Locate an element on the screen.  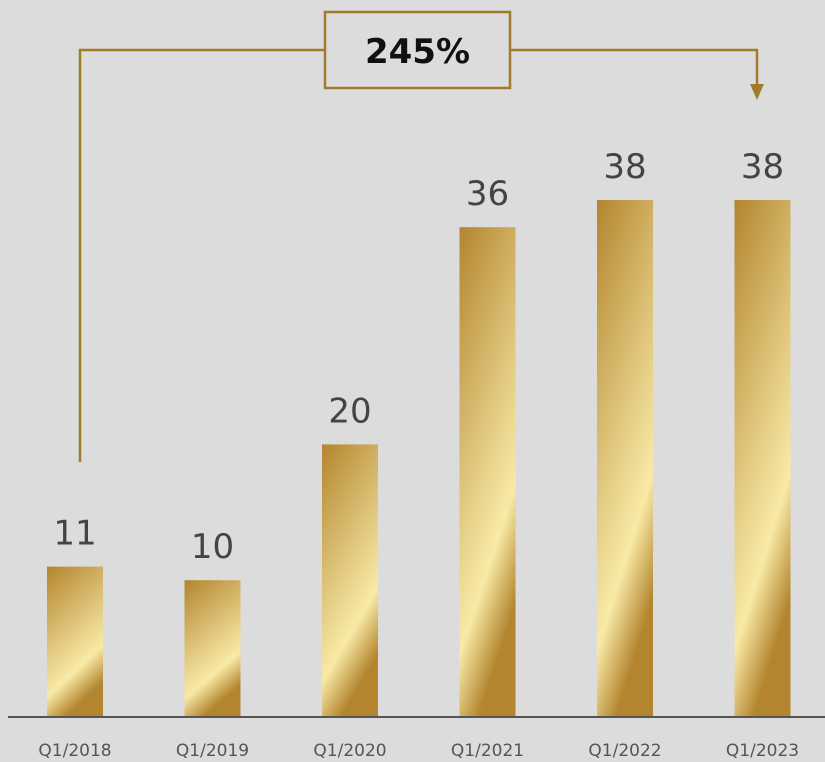
x-tick-label: Q1/2022 is located at coordinates (624, 751).